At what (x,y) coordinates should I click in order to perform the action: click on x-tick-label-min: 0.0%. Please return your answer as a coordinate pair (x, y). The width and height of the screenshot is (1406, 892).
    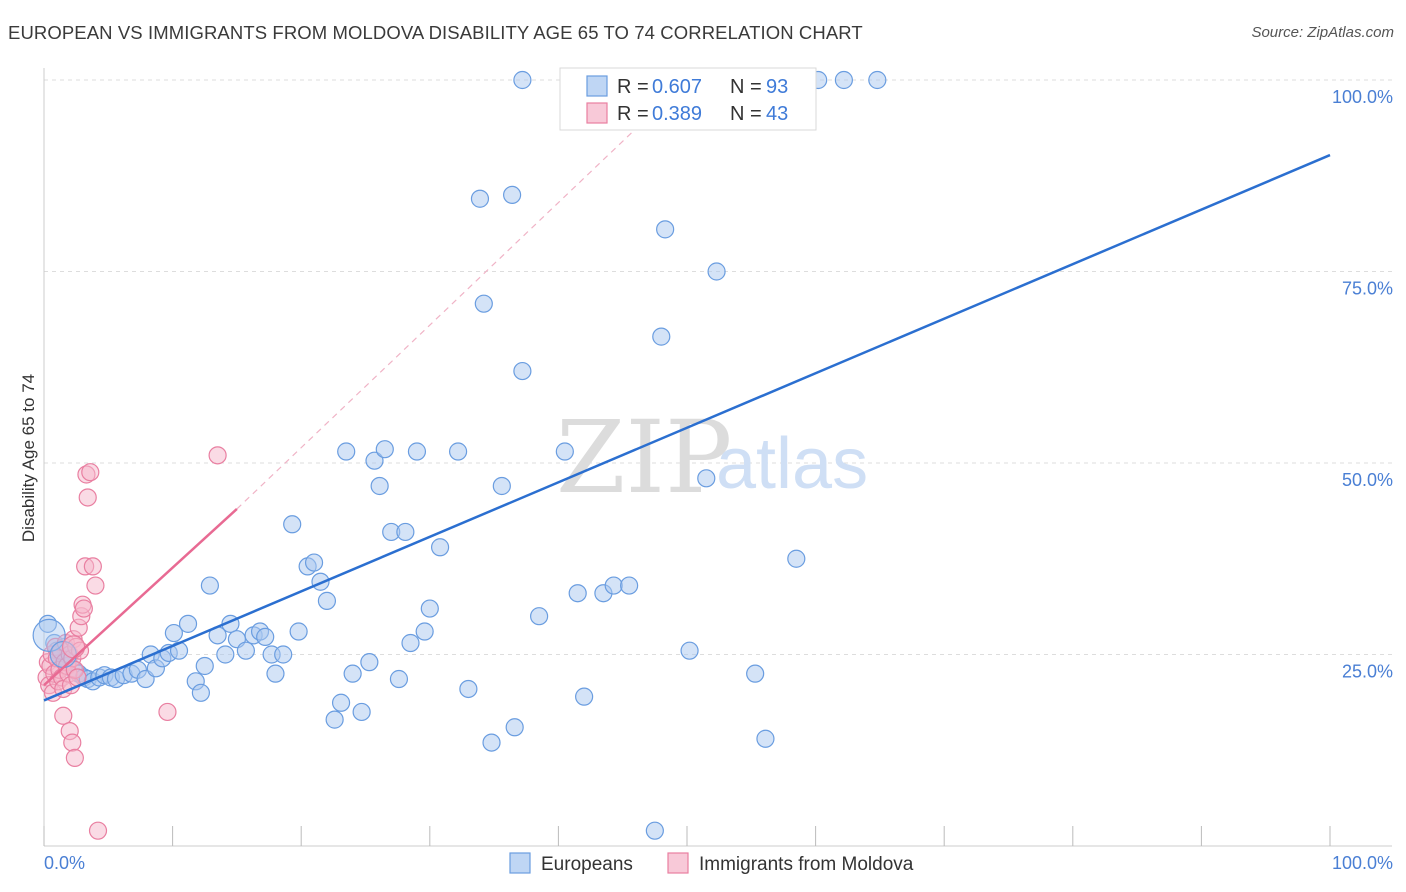
    Looking at the image, I should click on (64, 863).